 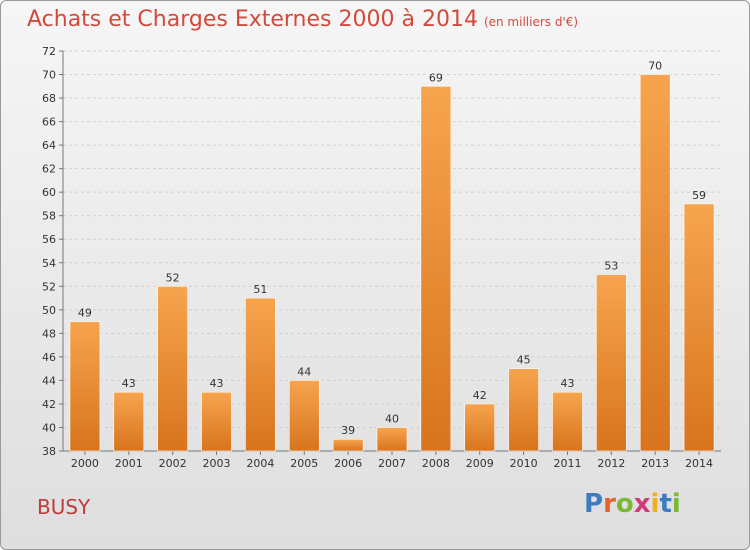 What do you see at coordinates (260, 289) in the screenshot?
I see `value-label-2004: 51` at bounding box center [260, 289].